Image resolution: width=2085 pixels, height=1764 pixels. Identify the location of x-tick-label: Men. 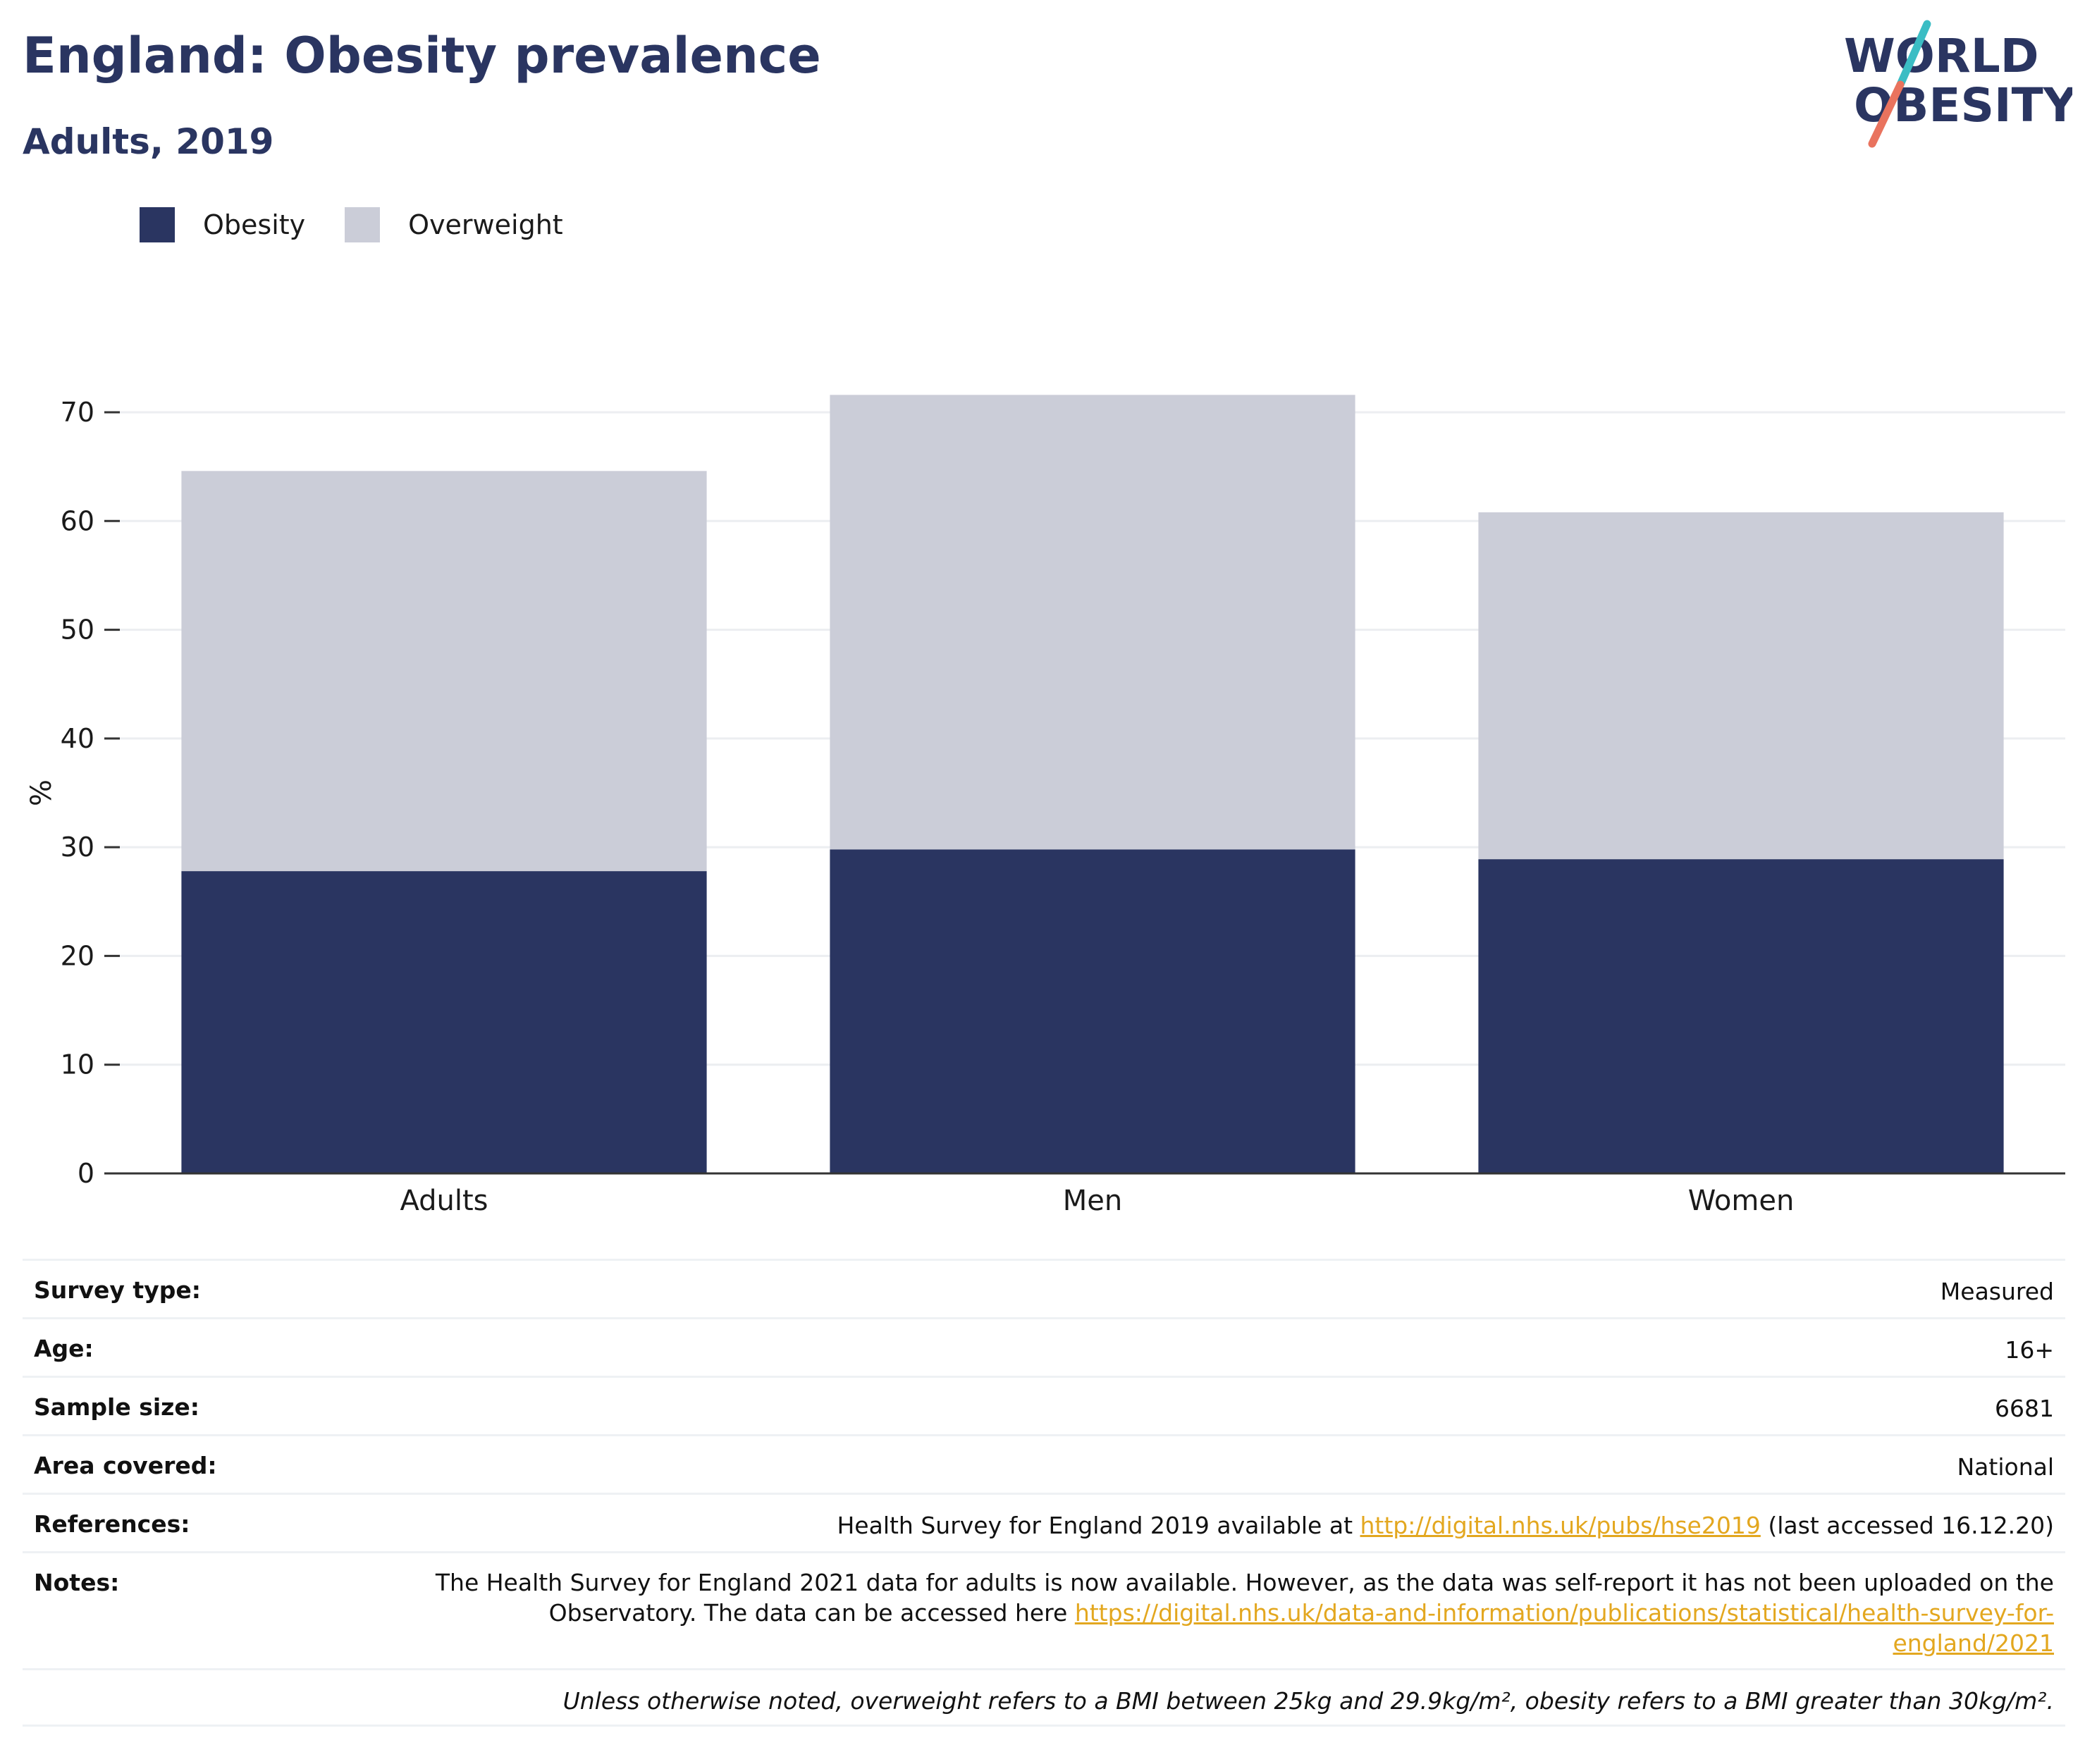
(1092, 1201).